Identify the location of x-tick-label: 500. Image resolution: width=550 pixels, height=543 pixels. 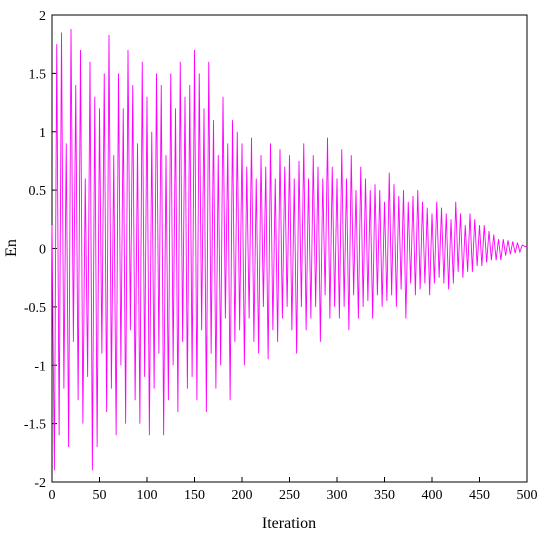
(527, 495).